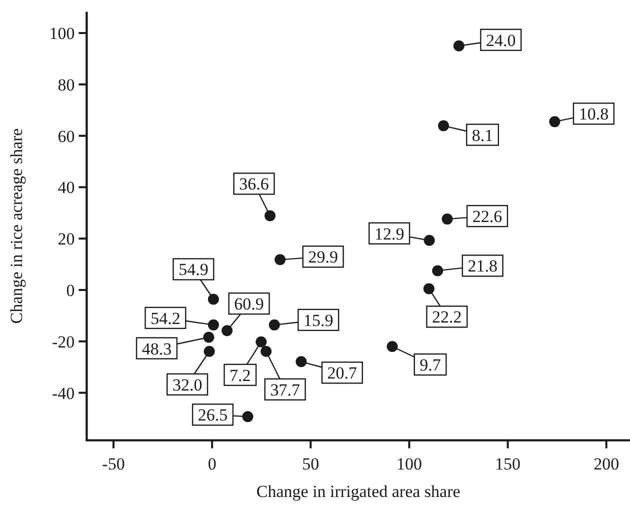  Describe the element at coordinates (447, 317) in the screenshot. I see `annotation: 22.2` at that location.